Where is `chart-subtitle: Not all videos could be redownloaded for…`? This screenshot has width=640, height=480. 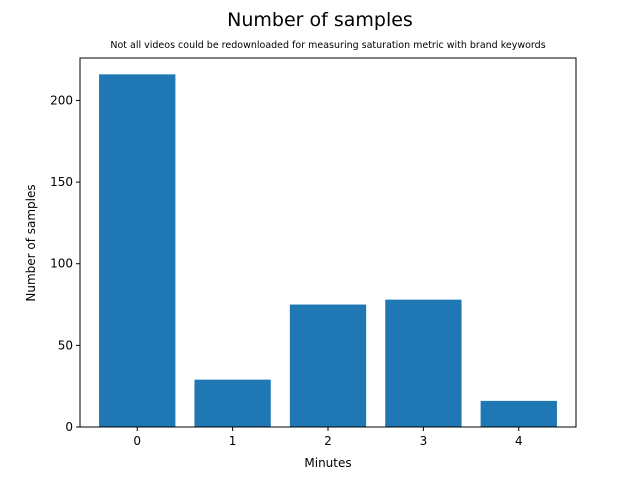 chart-subtitle: Not all videos could be redownloaded for… is located at coordinates (327, 45).